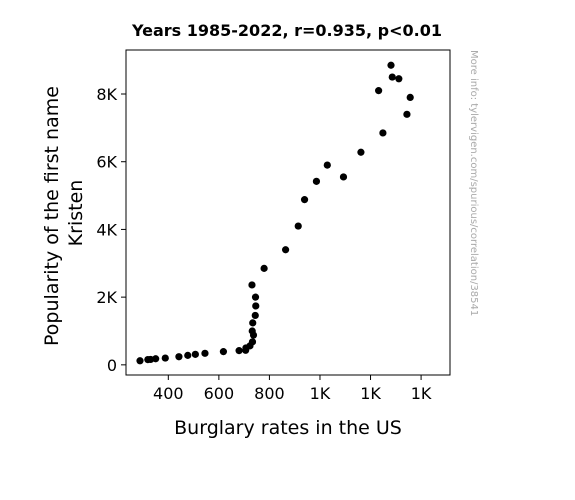 The image size is (575, 500). Describe the element at coordinates (106, 297) in the screenshot. I see `y-tick-label: 2K` at that location.